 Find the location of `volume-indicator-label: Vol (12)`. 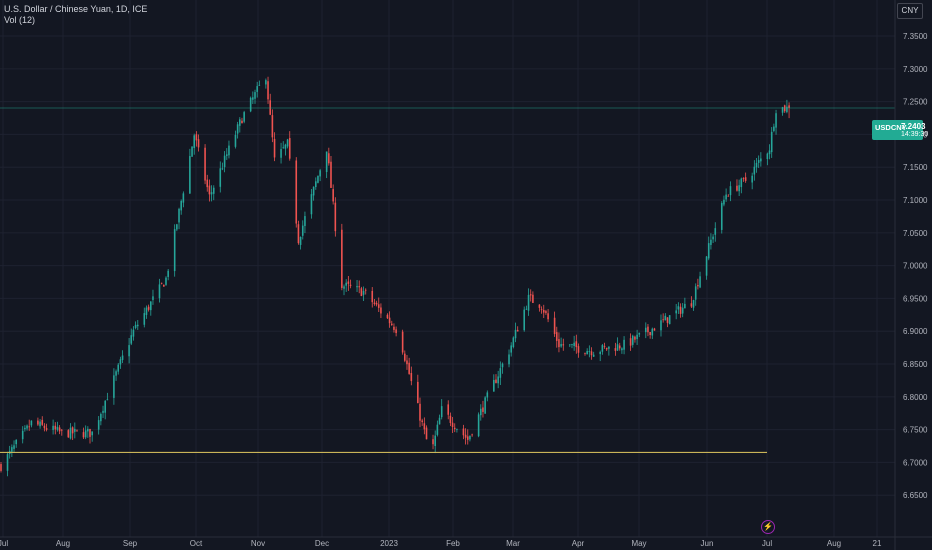

volume-indicator-label: Vol (12) is located at coordinates (20, 20).